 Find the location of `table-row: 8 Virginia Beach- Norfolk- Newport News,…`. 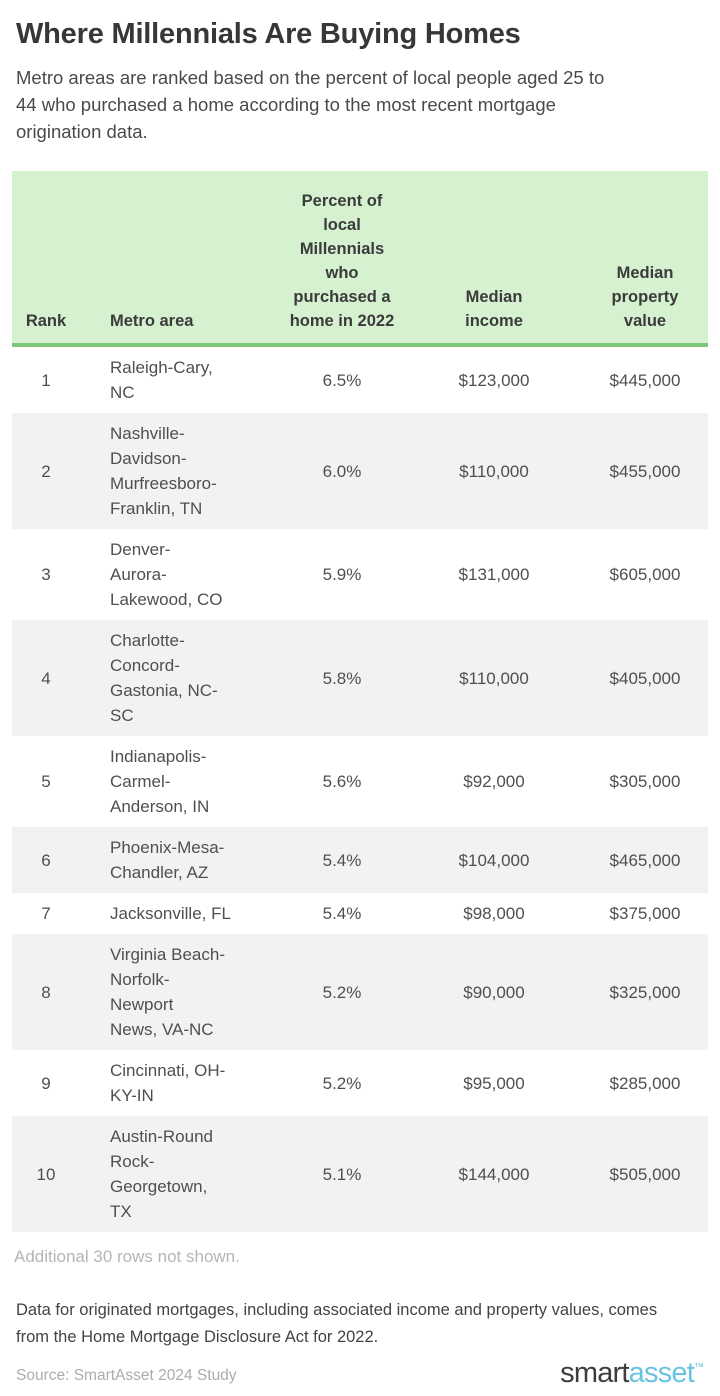

table-row: 8 Virginia Beach- Norfolk- Newport News,… is located at coordinates (360, 992).